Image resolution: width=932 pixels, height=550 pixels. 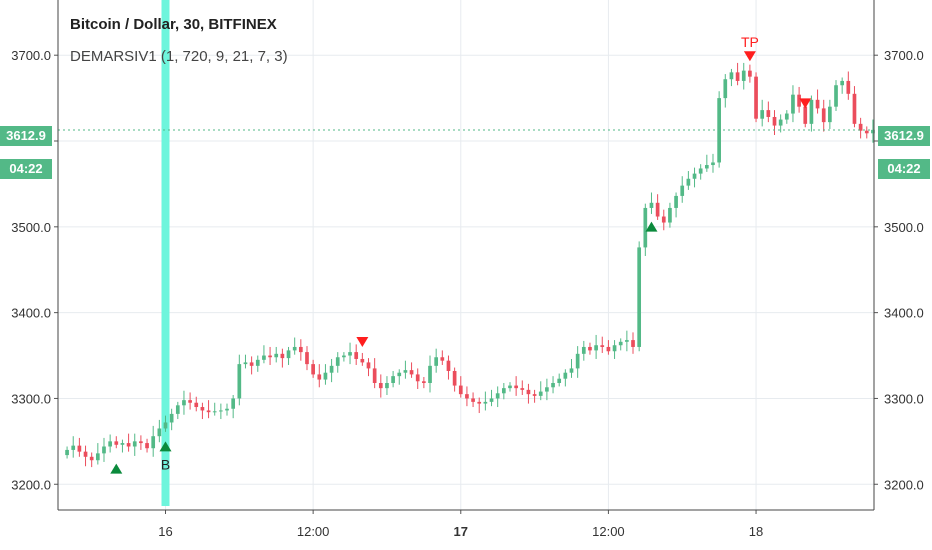 What do you see at coordinates (313, 531) in the screenshot?
I see `x-tick-label: 12:00` at bounding box center [313, 531].